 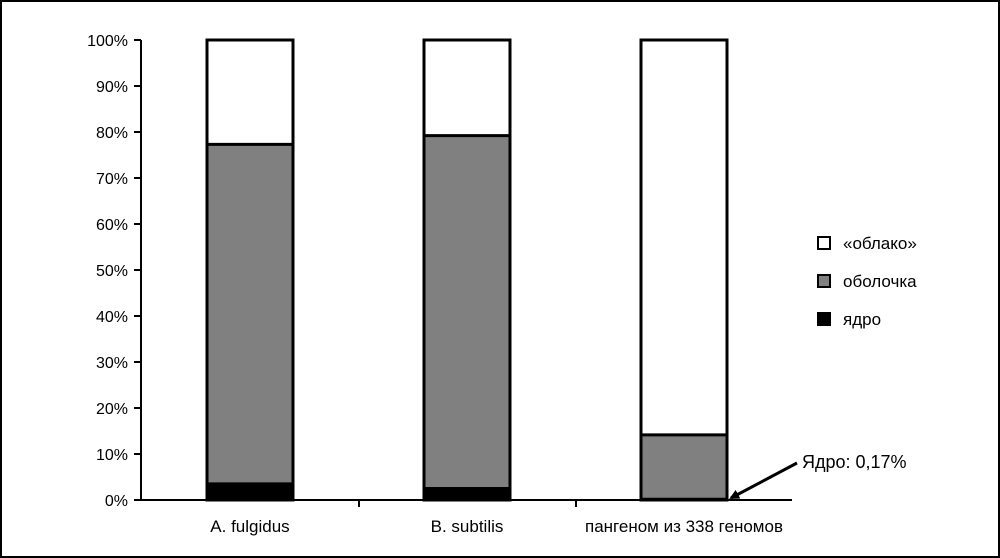 I want to click on legend-label: «облако», so click(x=880, y=243).